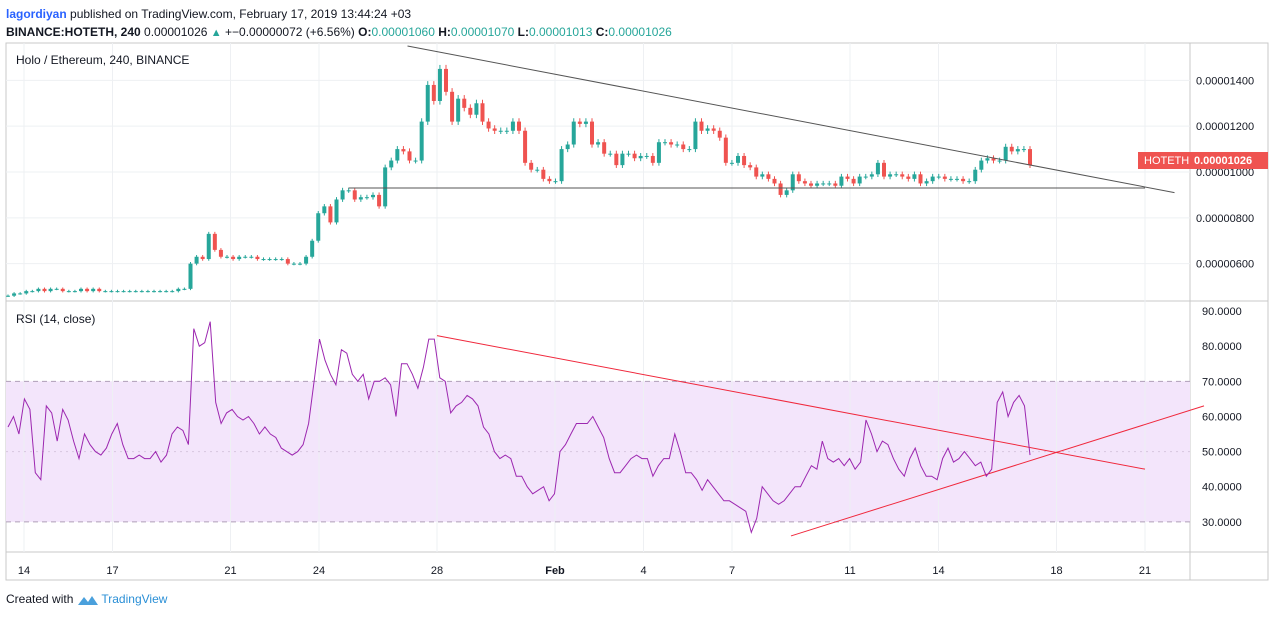 This screenshot has height=618, width=1274. What do you see at coordinates (176, 32) in the screenshot?
I see `last-price: 0.00001026` at bounding box center [176, 32].